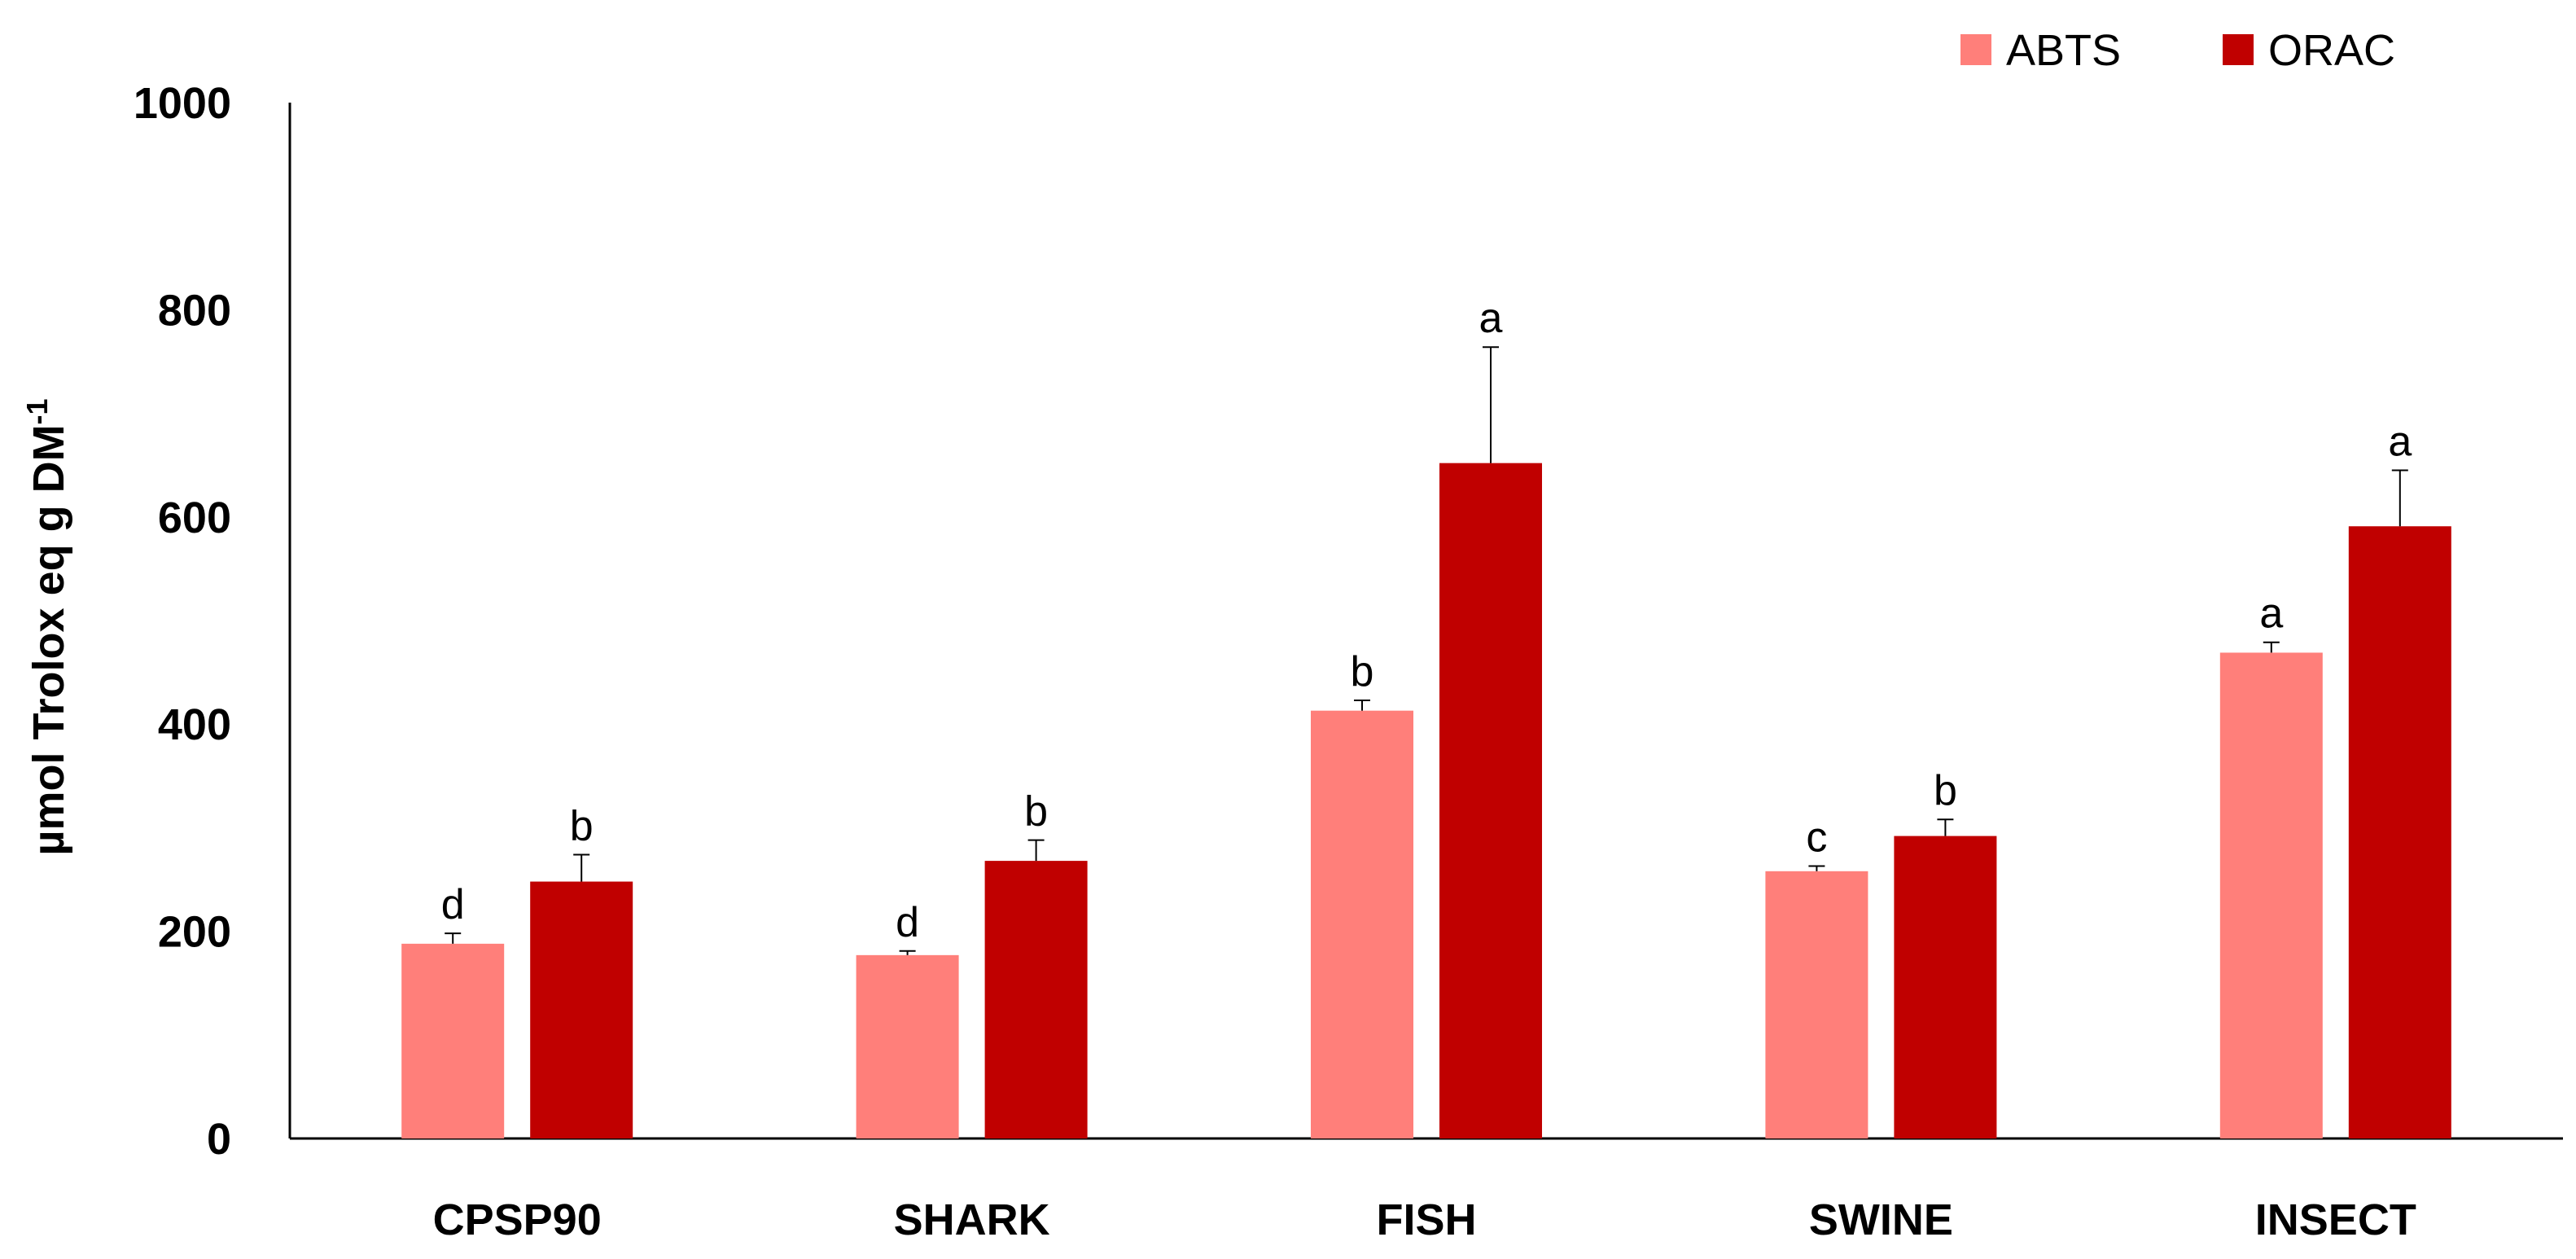 This screenshot has width=2576, height=1259. I want to click on y-tick-label: 0, so click(219, 1139).